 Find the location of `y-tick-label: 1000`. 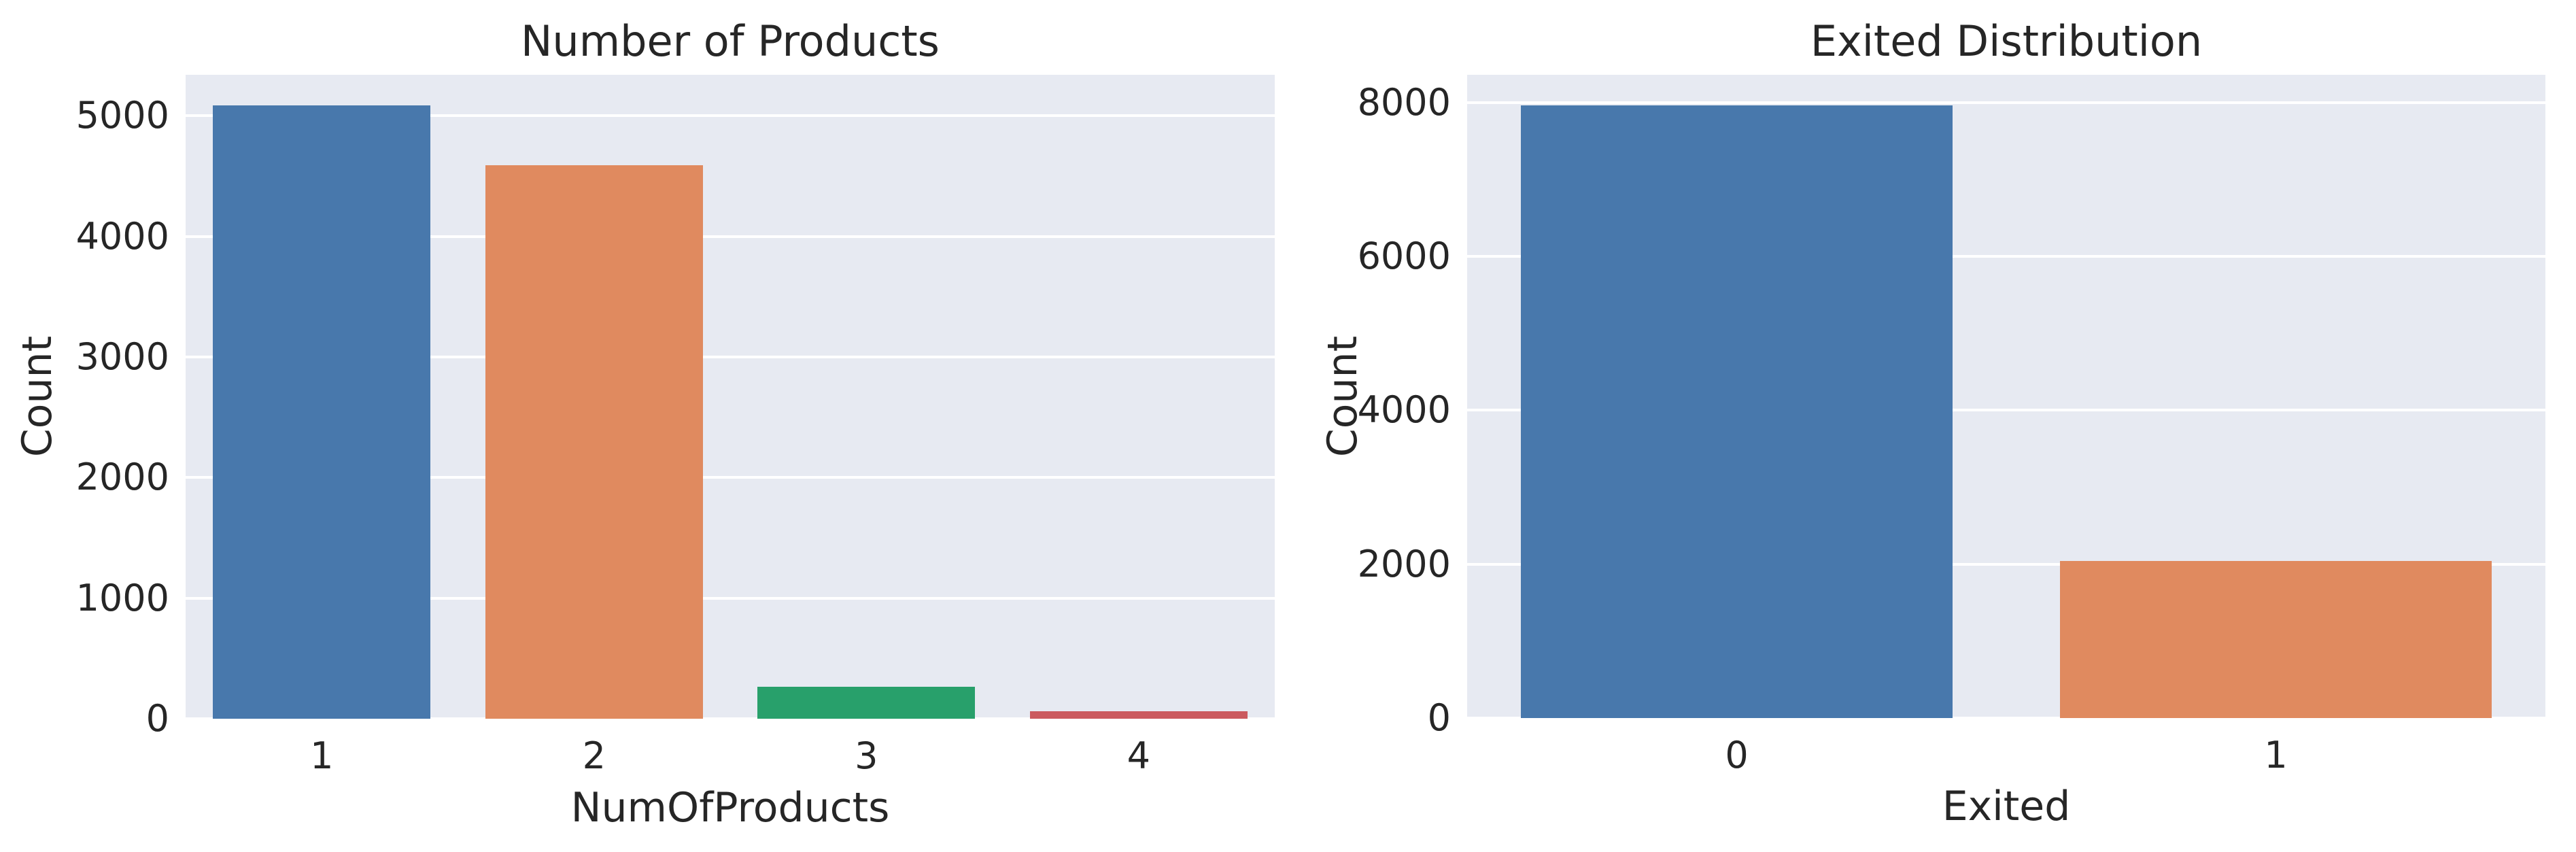

y-tick-label: 1000 is located at coordinates (122, 598).